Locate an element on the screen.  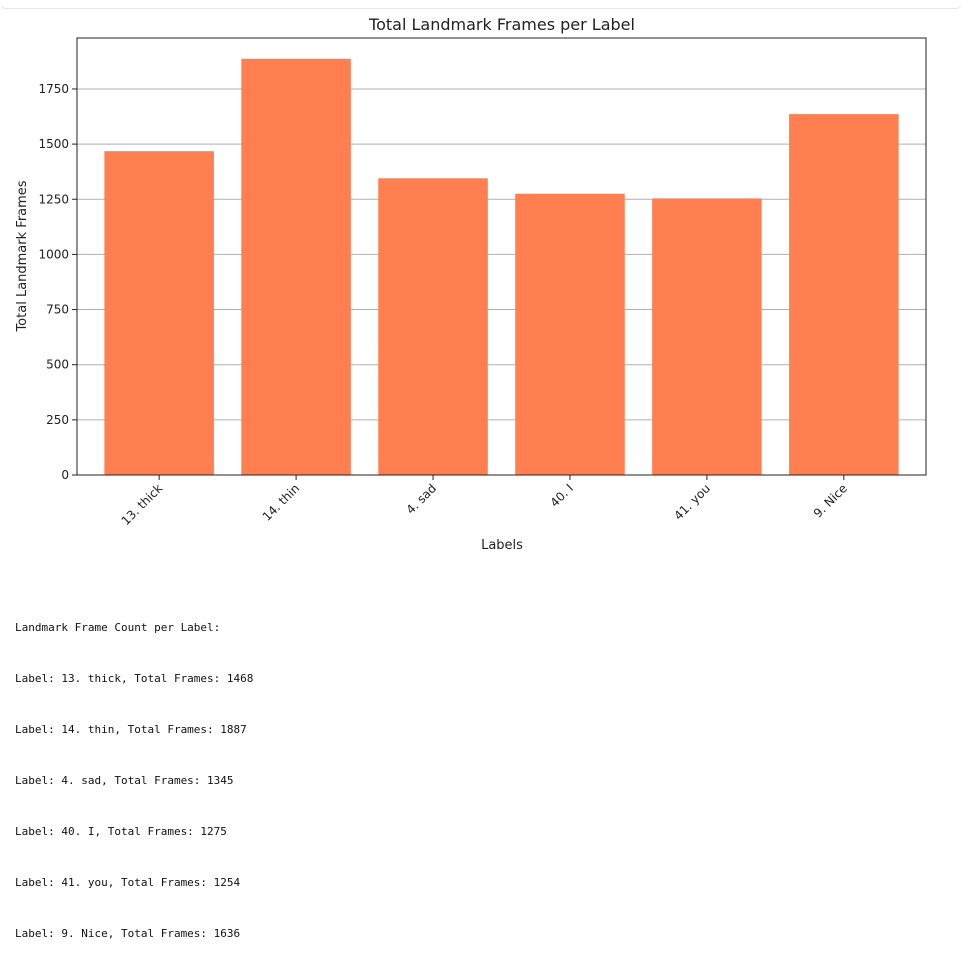
output-header: Landmark Frame Count per Label: is located at coordinates (118, 627).